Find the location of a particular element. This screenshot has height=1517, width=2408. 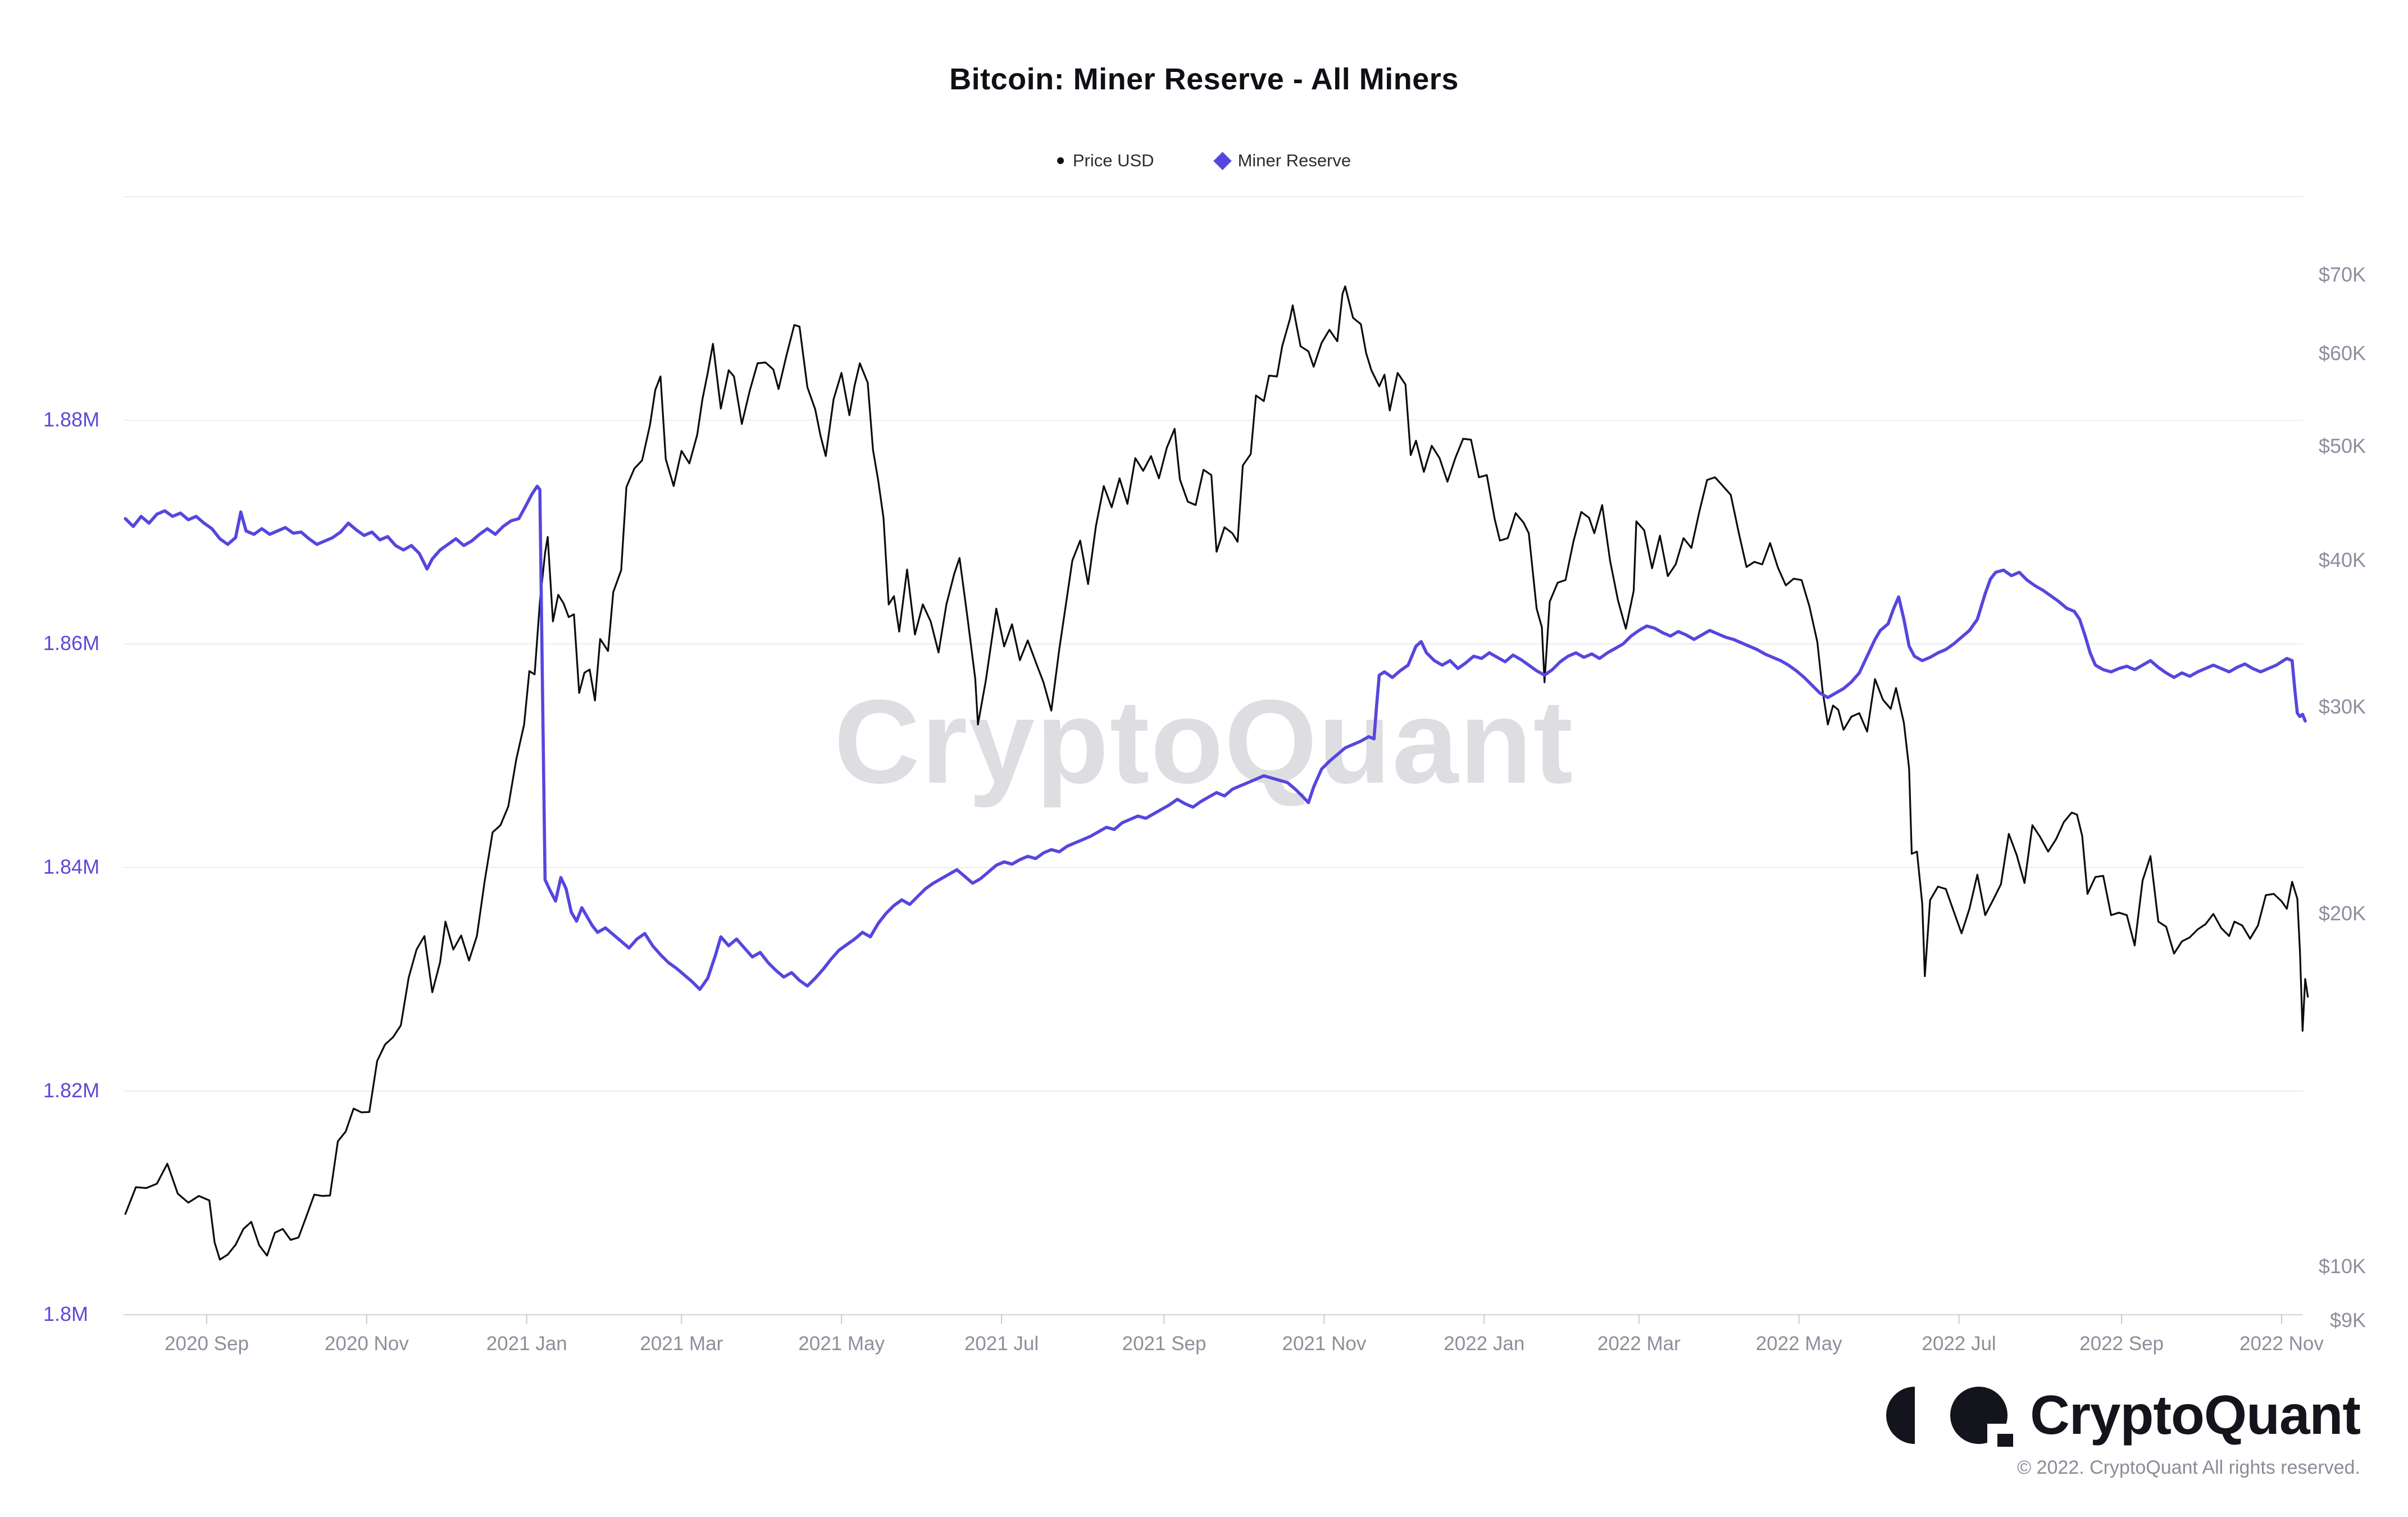

legend-label-price-usd: Price USD is located at coordinates (1113, 160).